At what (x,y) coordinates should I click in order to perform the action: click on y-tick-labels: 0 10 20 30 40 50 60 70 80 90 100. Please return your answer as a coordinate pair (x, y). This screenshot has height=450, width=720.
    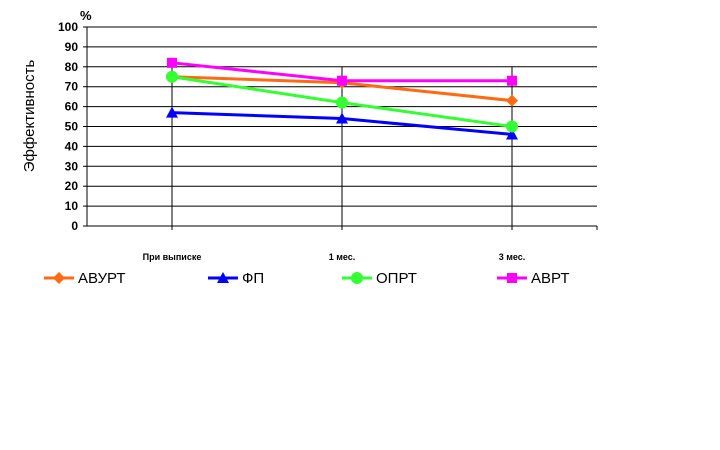
    Looking at the image, I should click on (72, 126).